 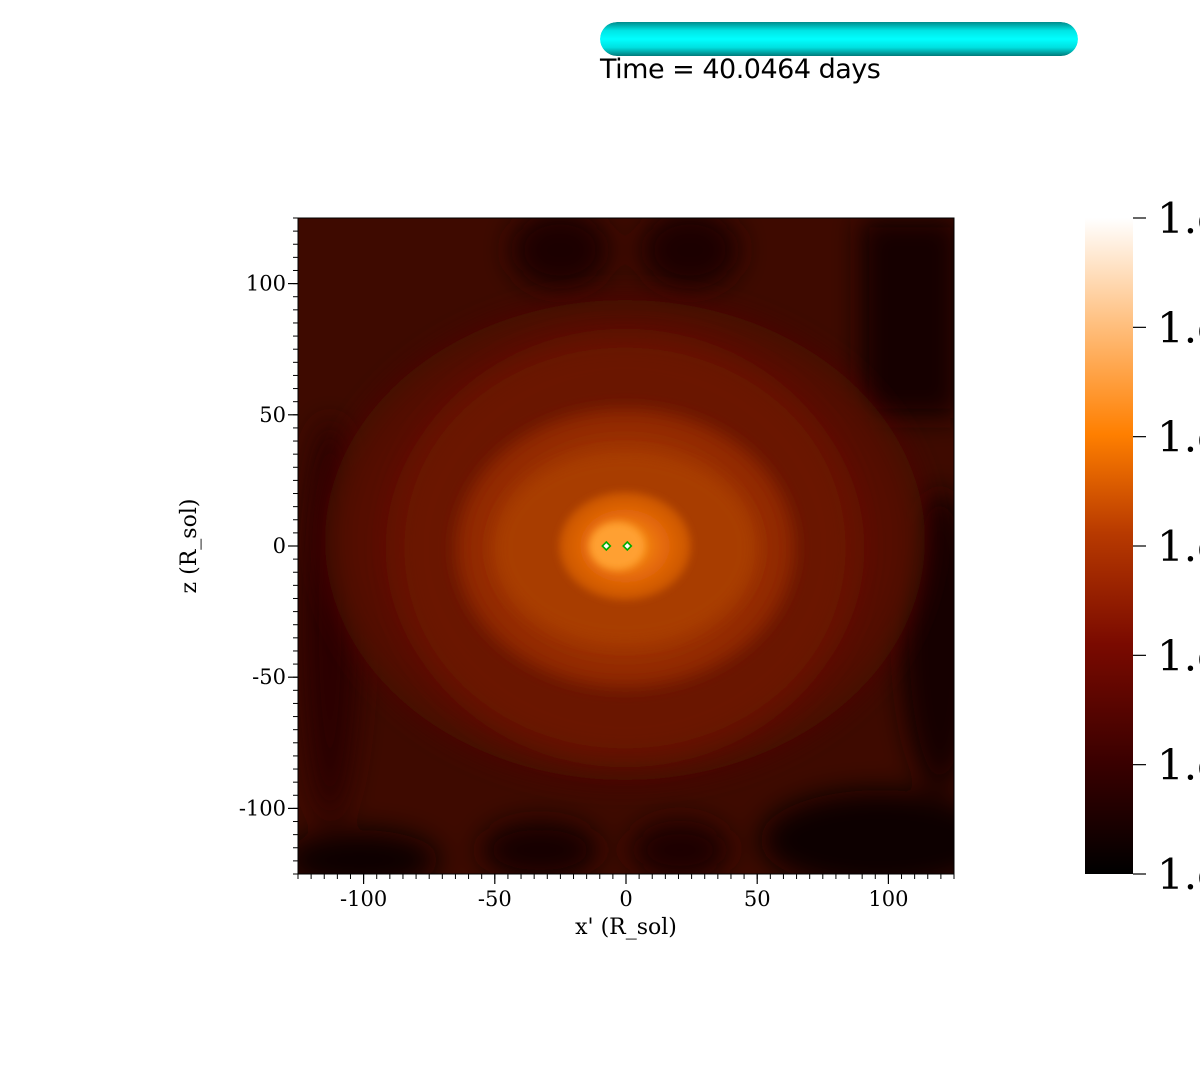 I want to click on x-tick-label: 50, so click(x=757, y=899).